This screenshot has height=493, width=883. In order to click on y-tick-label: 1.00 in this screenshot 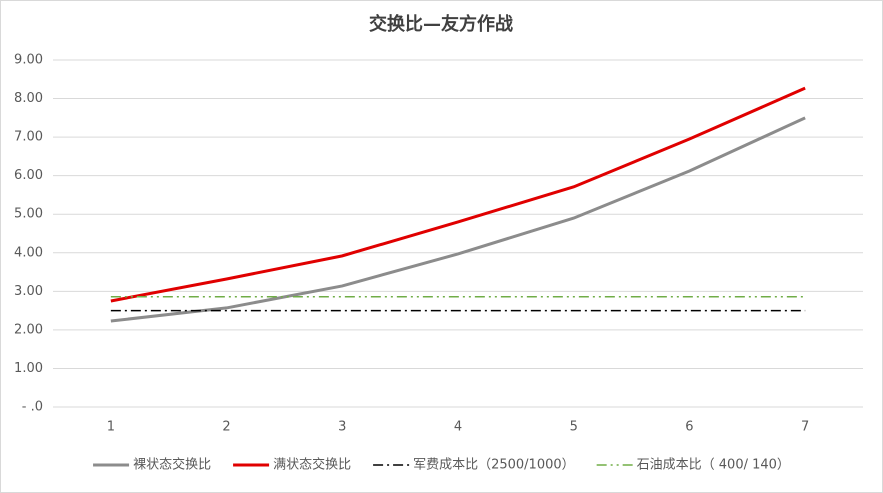, I will do `click(28, 368)`.